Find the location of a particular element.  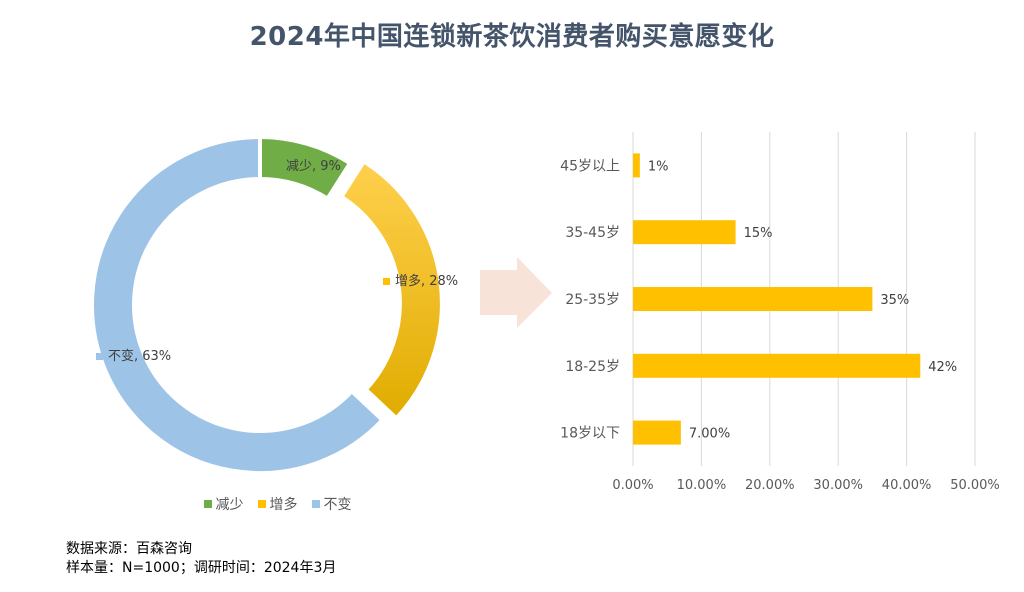

sample-text: 样本量：N=1000；调研时间：2024年3月 is located at coordinates (201, 568).